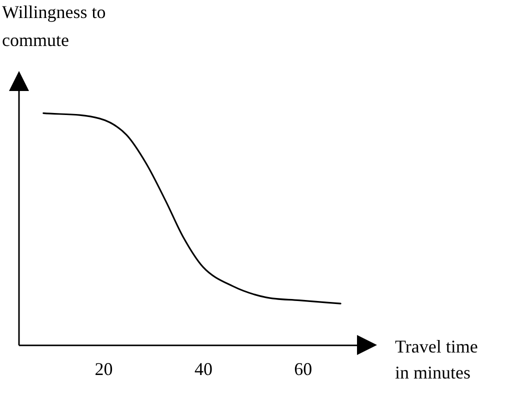 This screenshot has height=403, width=523. Describe the element at coordinates (54, 26) in the screenshot. I see `y-axis-title: Willingness to commute` at that location.